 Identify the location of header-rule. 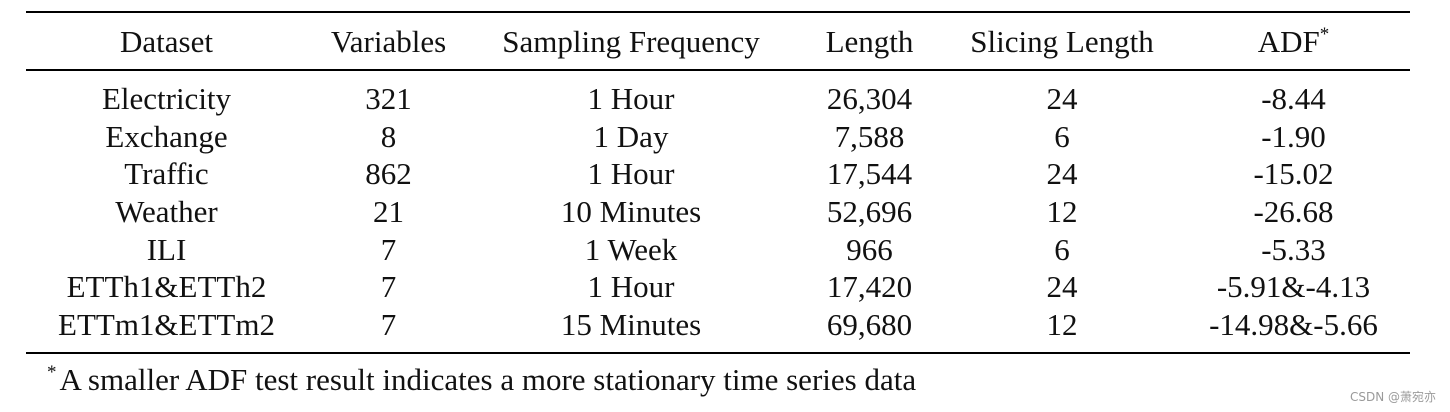
(718, 70).